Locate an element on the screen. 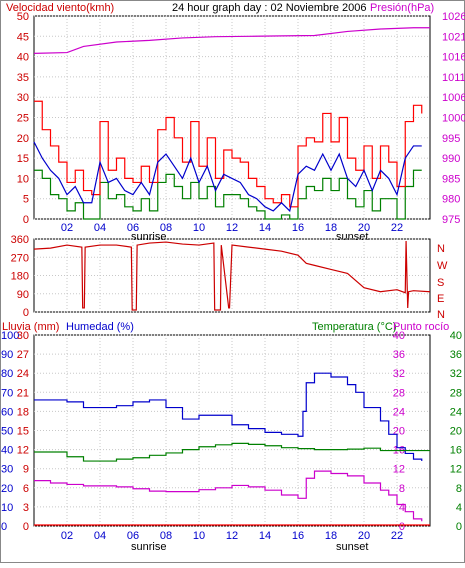  x-tick-label-top: 04 is located at coordinates (100, 228).